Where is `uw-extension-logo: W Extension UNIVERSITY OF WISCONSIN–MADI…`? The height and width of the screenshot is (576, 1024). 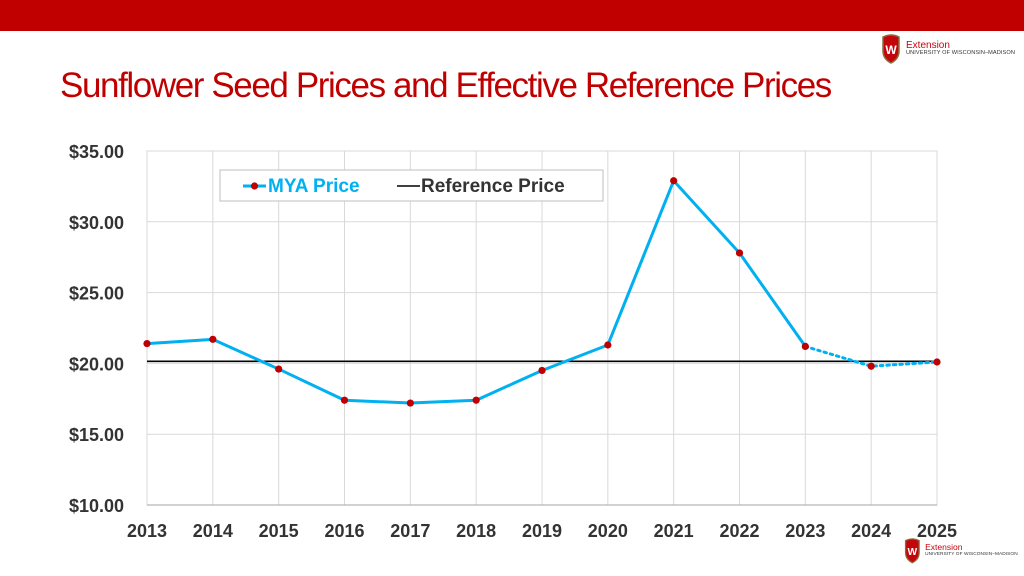
uw-extension-logo: W Extension UNIVERSITY OF WISCONSIN–MADI… is located at coordinates (947, 49).